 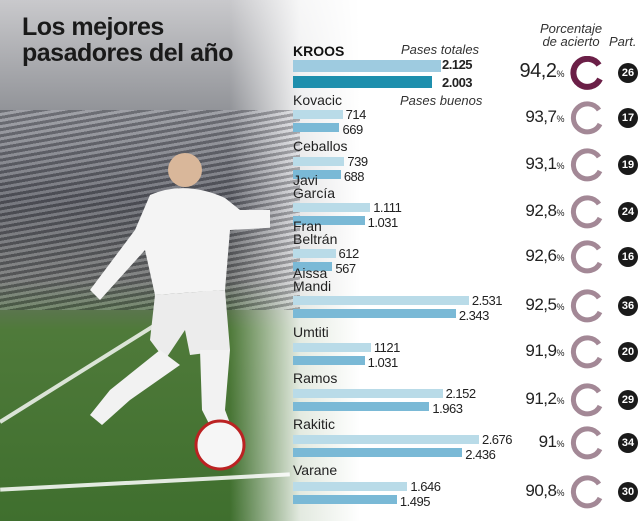 What do you see at coordinates (457, 82) in the screenshot?
I see `value-good-passes: 2.003` at bounding box center [457, 82].